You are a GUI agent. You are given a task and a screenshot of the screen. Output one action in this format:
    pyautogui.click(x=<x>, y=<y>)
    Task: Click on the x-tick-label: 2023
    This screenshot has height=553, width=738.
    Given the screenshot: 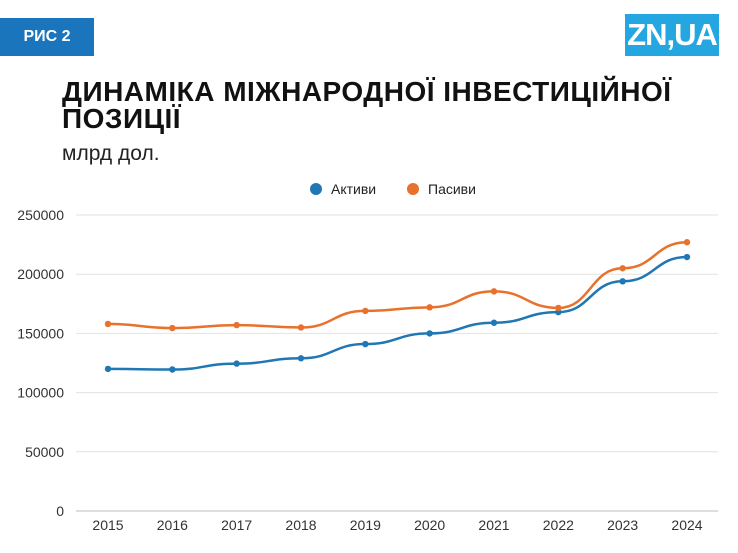 What is the action you would take?
    pyautogui.click(x=622, y=525)
    